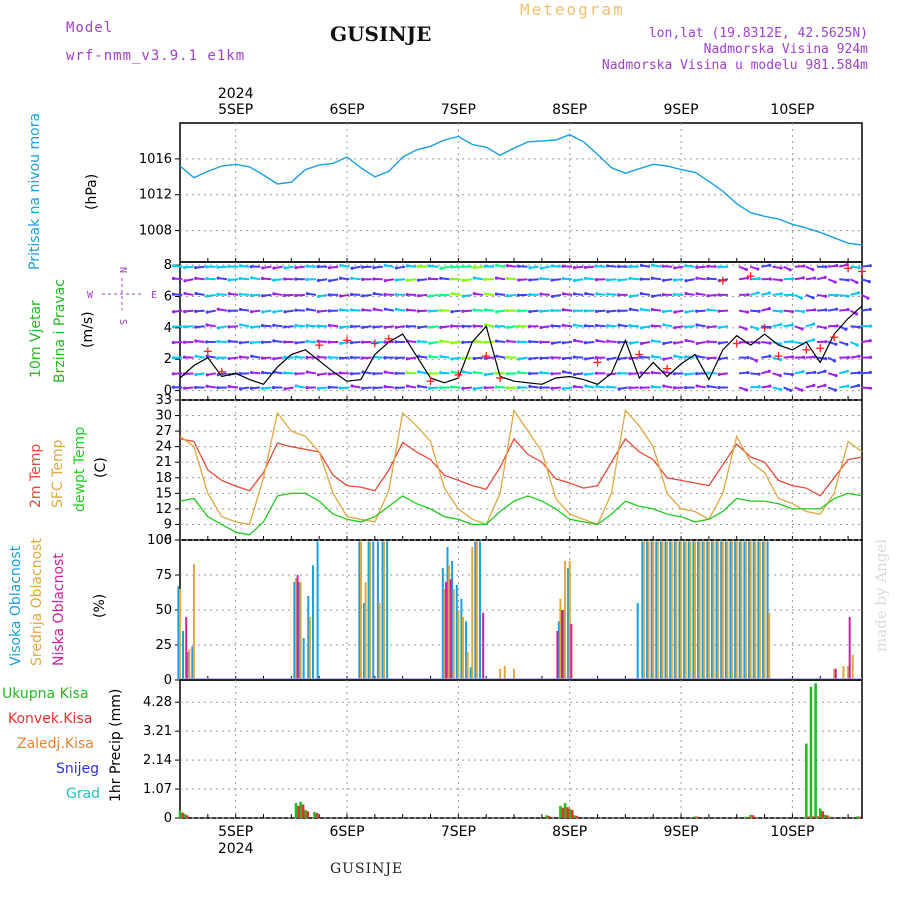  What do you see at coordinates (55, 744) in the screenshot?
I see `legend-zaledj-kisa: Zaledj.Kisa` at bounding box center [55, 744].